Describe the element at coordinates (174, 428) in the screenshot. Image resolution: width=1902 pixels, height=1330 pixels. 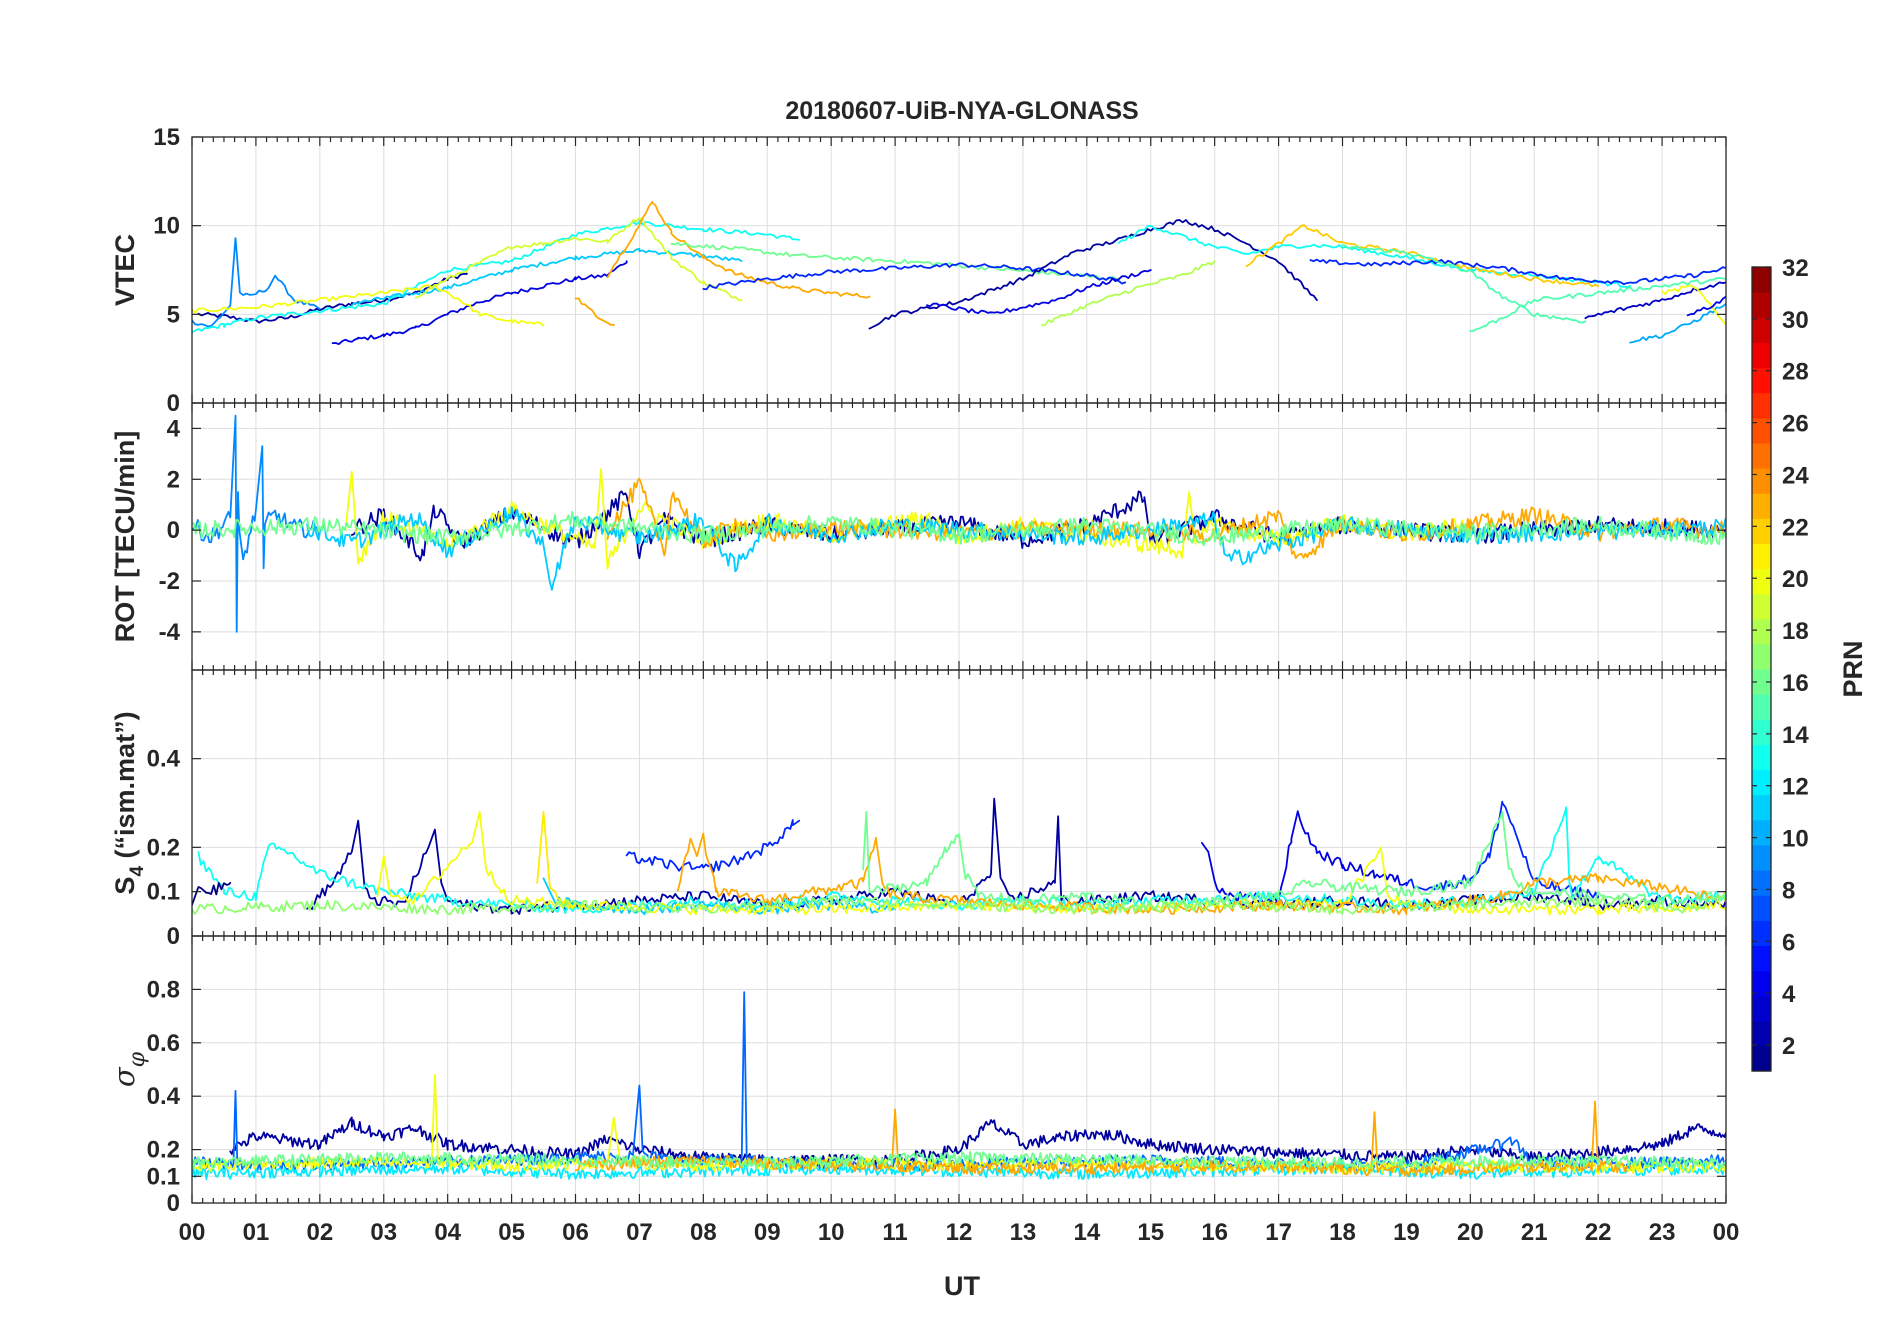
I see `y-tick-label: 4` at that location.